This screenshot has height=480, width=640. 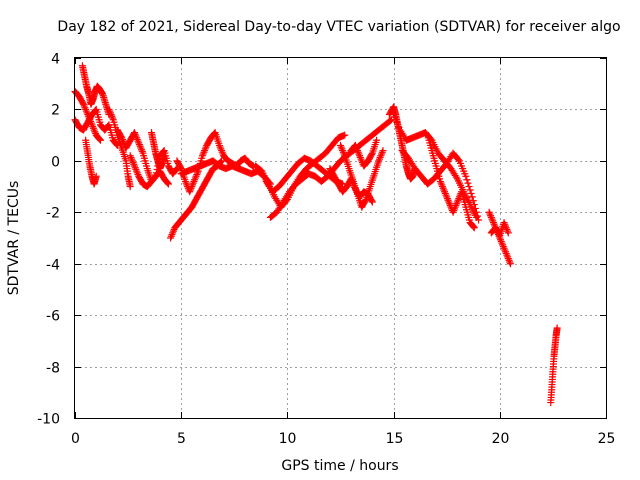 What do you see at coordinates (53, 317) in the screenshot?
I see `y-tick-label: -6` at bounding box center [53, 317].